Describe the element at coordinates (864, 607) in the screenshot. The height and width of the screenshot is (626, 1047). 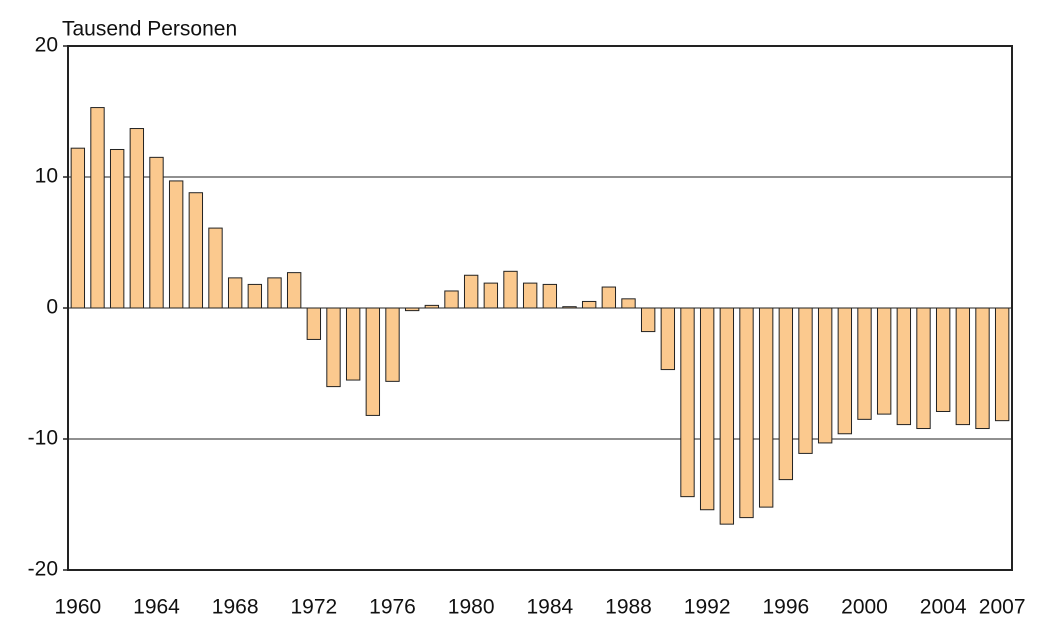
I see `x-tick-label: 2000` at that location.